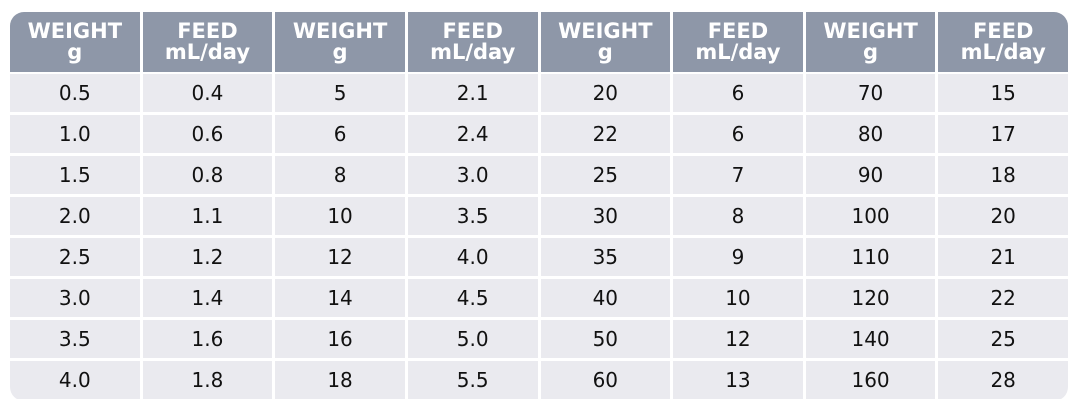 This screenshot has height=412, width=1081. I want to click on weight-cell: 35, so click(605, 255).